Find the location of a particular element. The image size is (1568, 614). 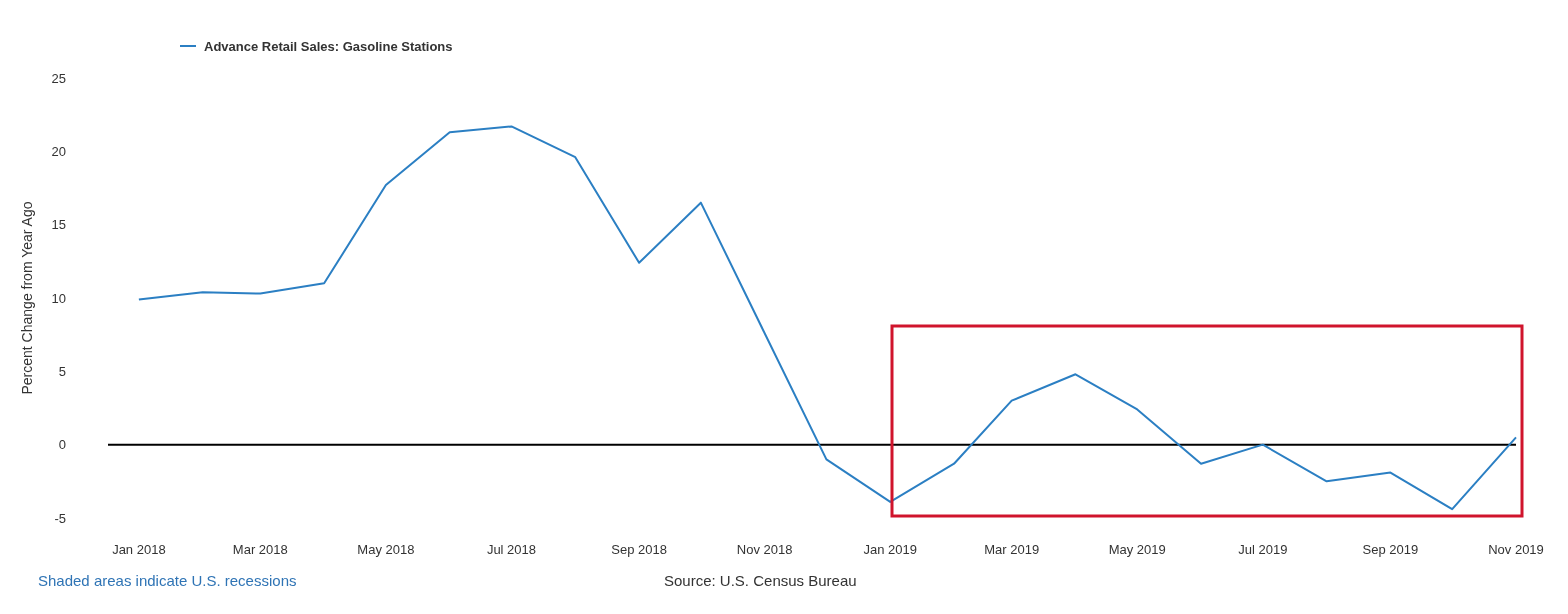

legend-label: Advance Retail Sales: Gasoline Stations is located at coordinates (328, 46).